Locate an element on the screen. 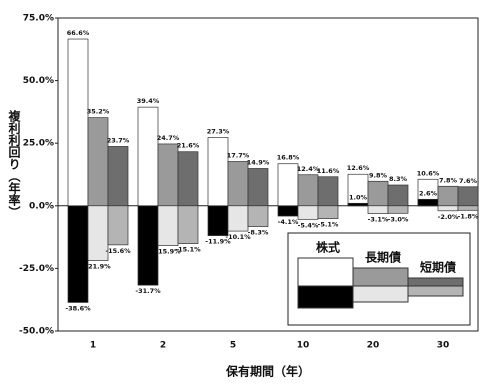 This screenshot has height=390, width=500. value-label: 66.6% is located at coordinates (78, 33).